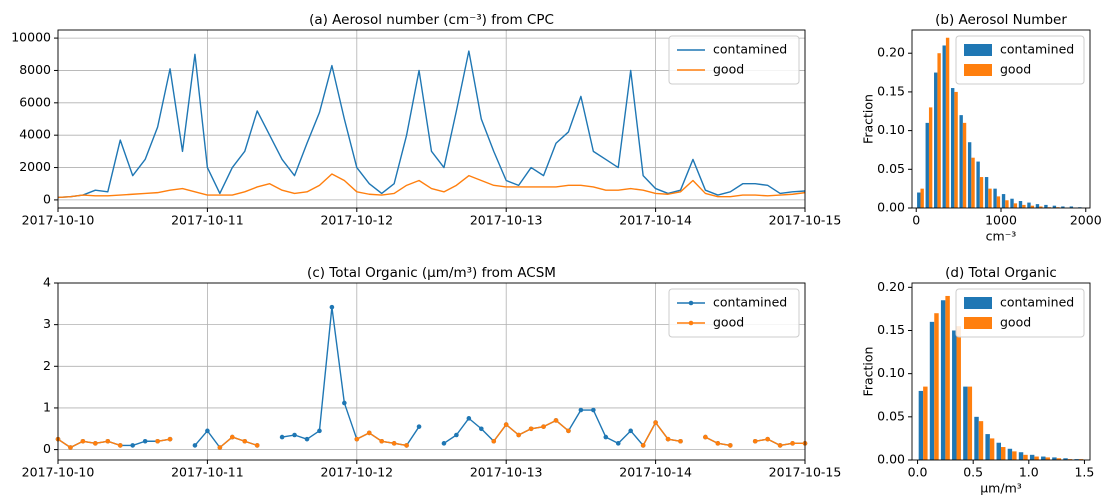 The image size is (1108, 500). What do you see at coordinates (891, 129) in the screenshot?
I see `y-tick-label: 0.10` at bounding box center [891, 129].